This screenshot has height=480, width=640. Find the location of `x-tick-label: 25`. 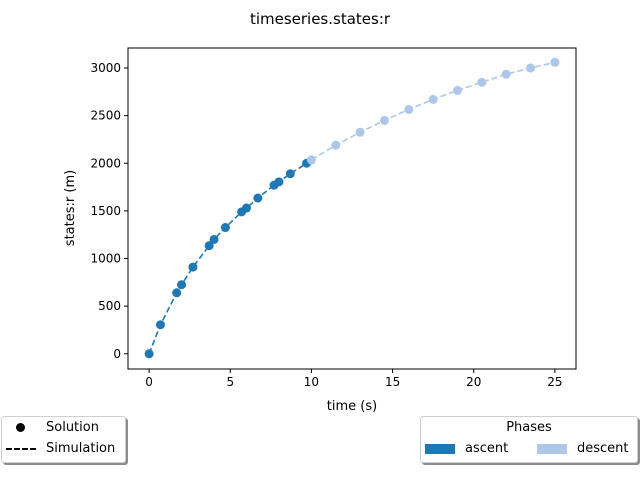

x-tick-label: 25 is located at coordinates (554, 382).